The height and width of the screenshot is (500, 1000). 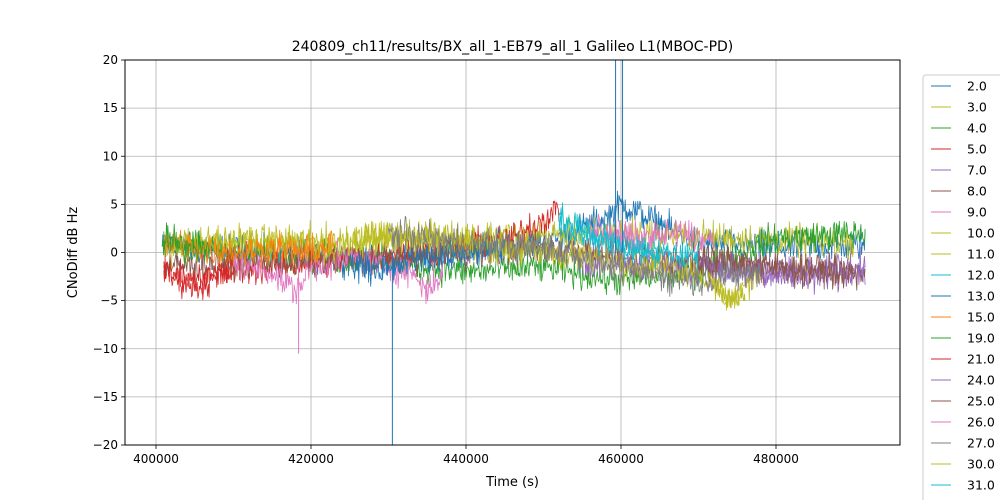 What do you see at coordinates (105, 349) in the screenshot?
I see `y-tick-label: −10` at bounding box center [105, 349].